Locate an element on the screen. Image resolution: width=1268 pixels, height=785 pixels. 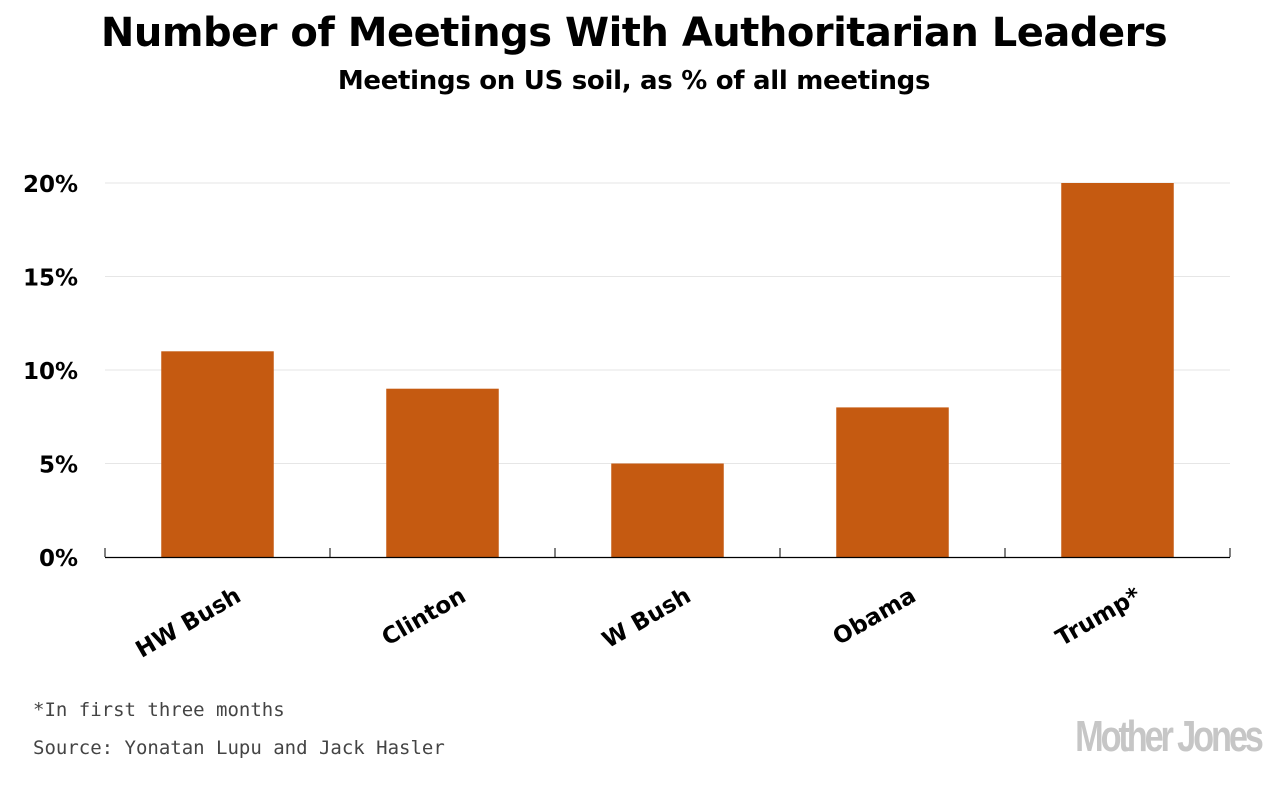
x-tick-label: Obama is located at coordinates (875, 617).